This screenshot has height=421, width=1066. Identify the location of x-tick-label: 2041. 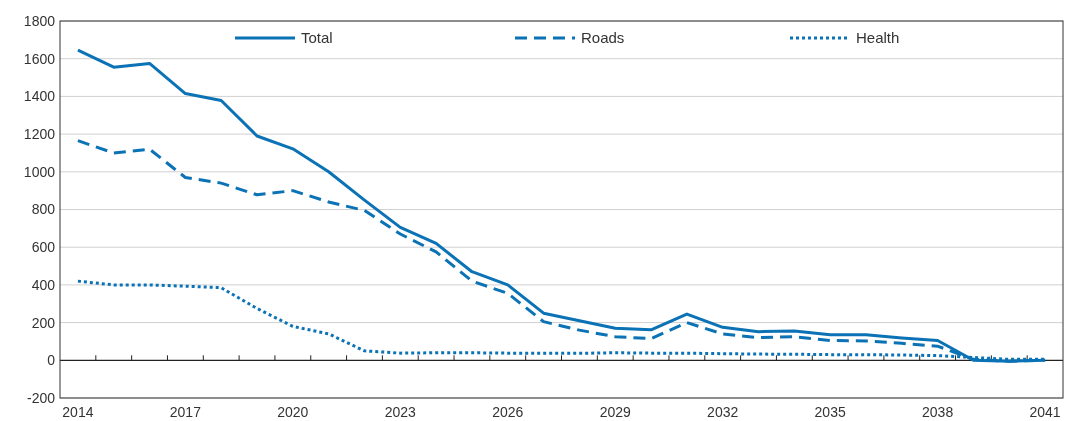
(1045, 412).